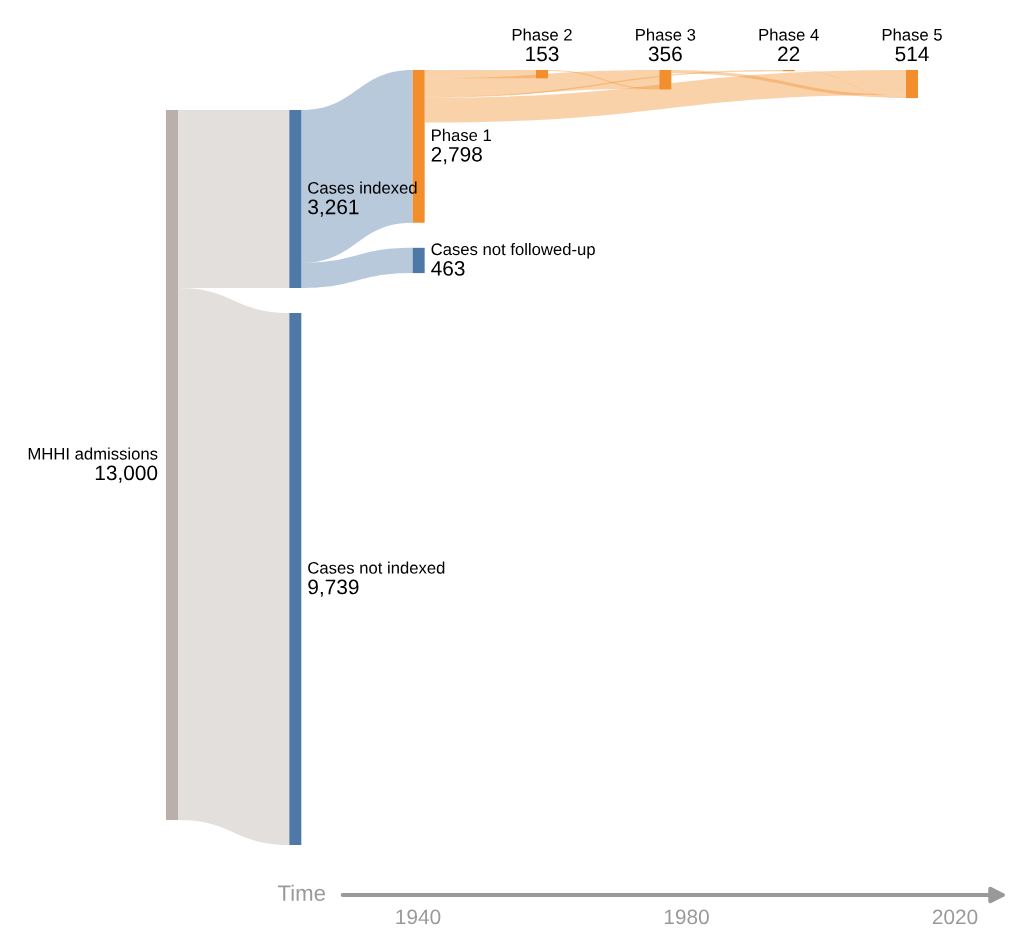  I want to click on data-label: 9,739, so click(333, 588).